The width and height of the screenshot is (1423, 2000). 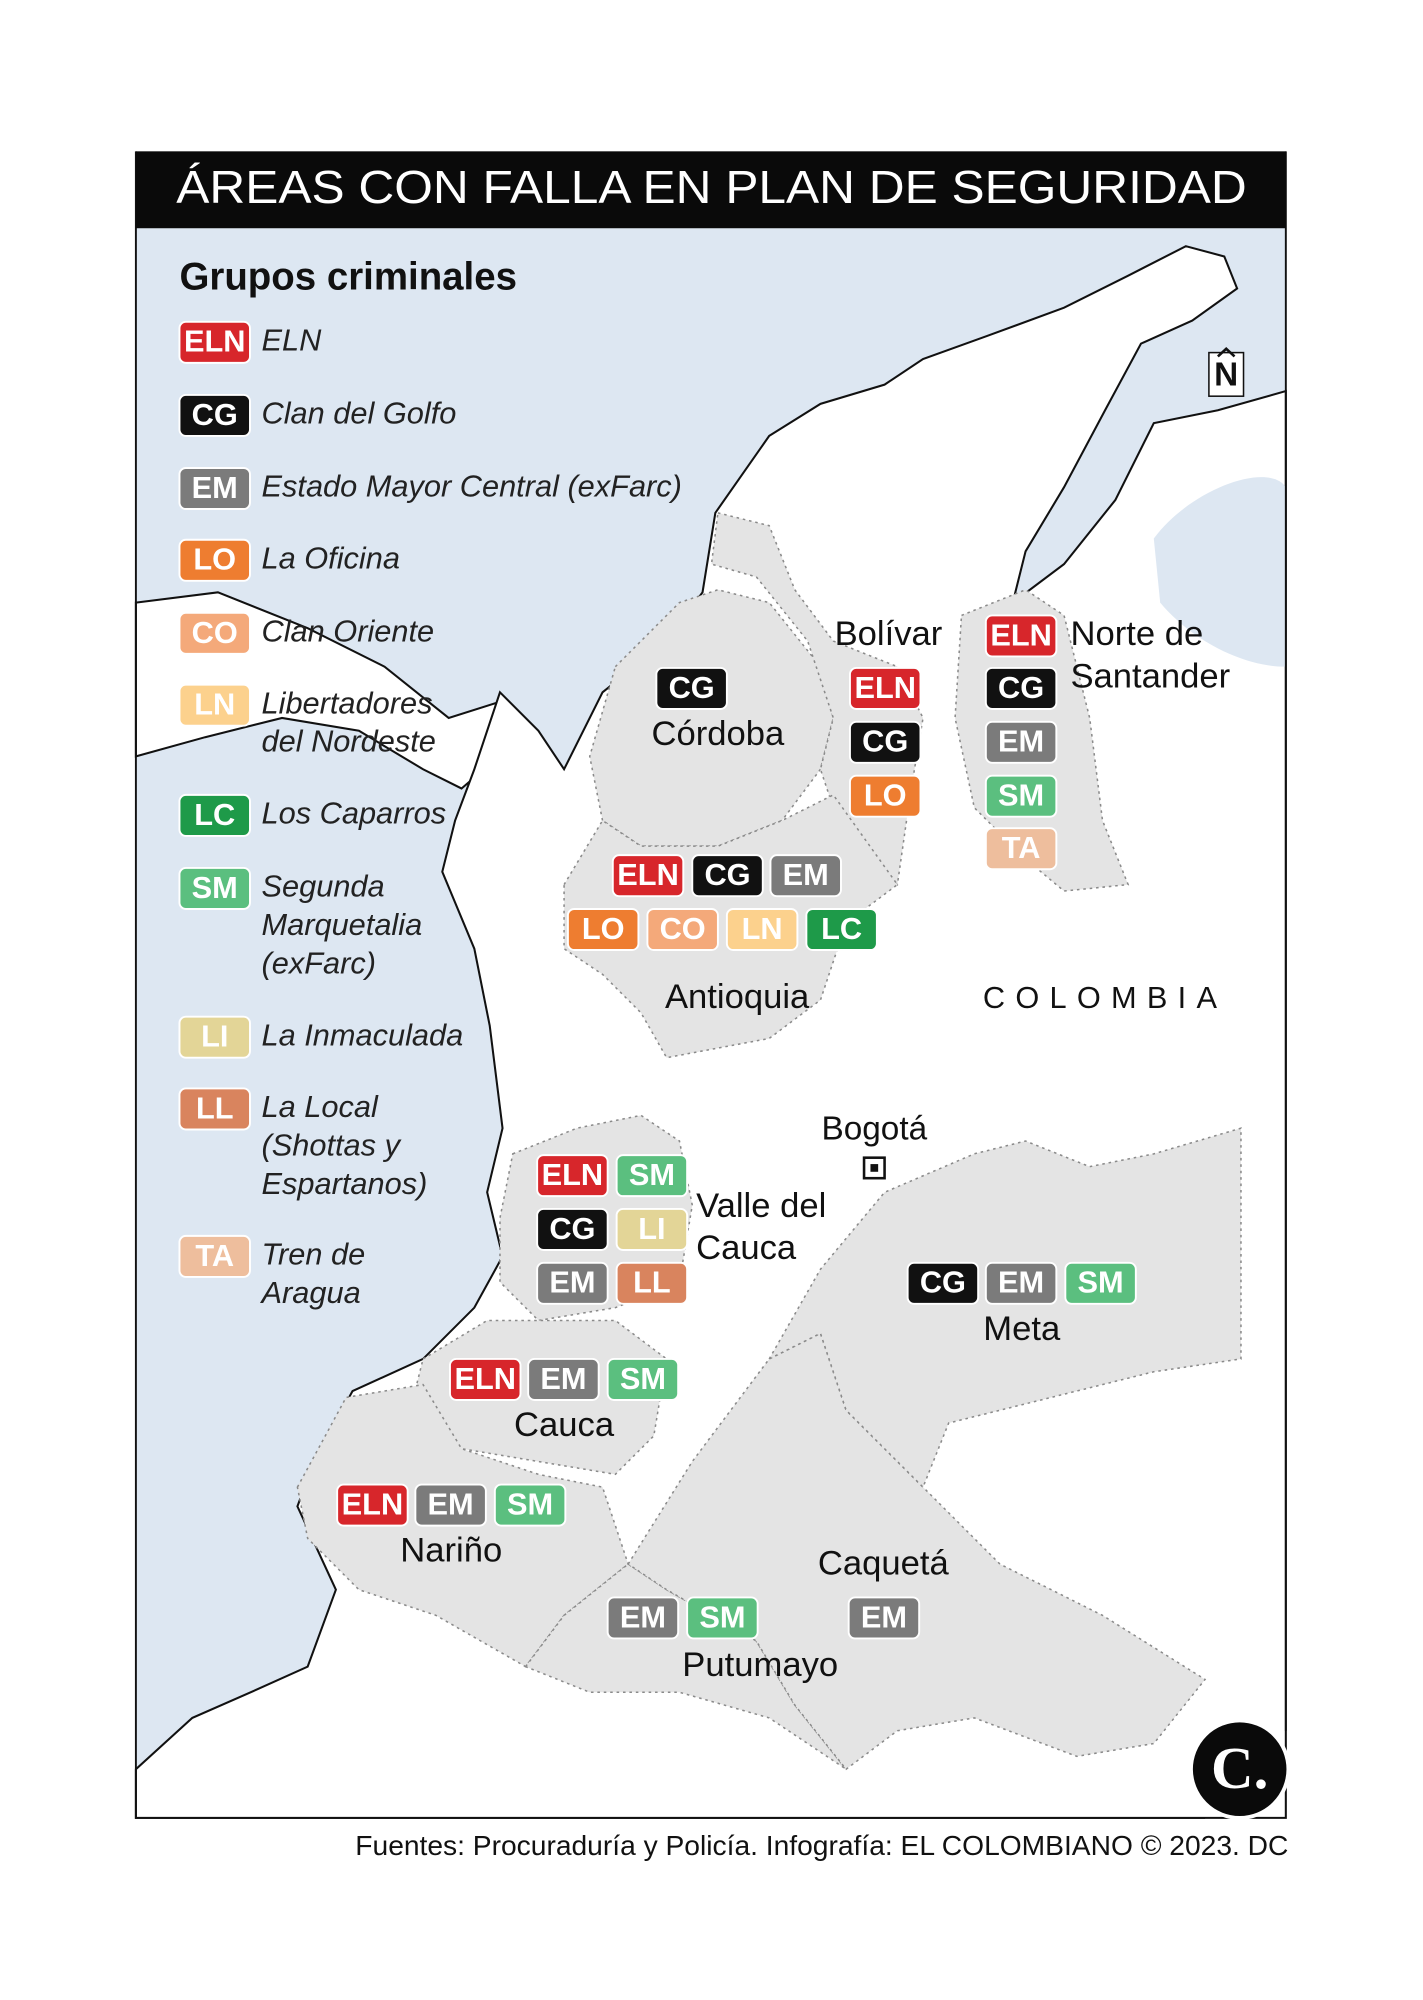 I want to click on dept-meta, so click(x=1004, y=1308).